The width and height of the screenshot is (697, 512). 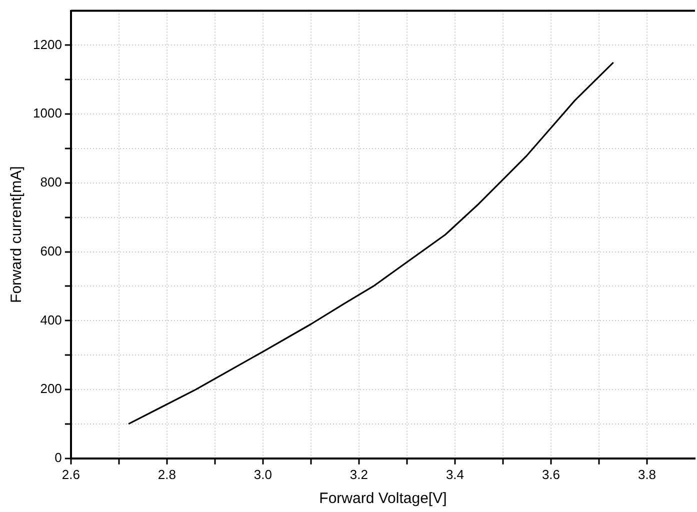 I want to click on x-tick-label: 3.0, so click(x=263, y=474).